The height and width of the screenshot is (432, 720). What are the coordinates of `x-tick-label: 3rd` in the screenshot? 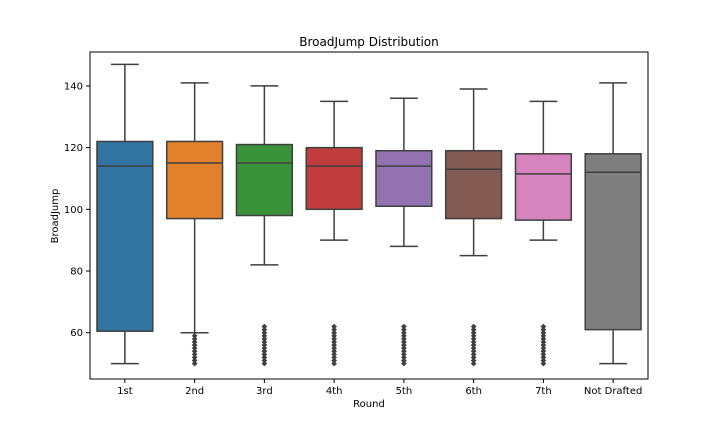 It's located at (264, 391).